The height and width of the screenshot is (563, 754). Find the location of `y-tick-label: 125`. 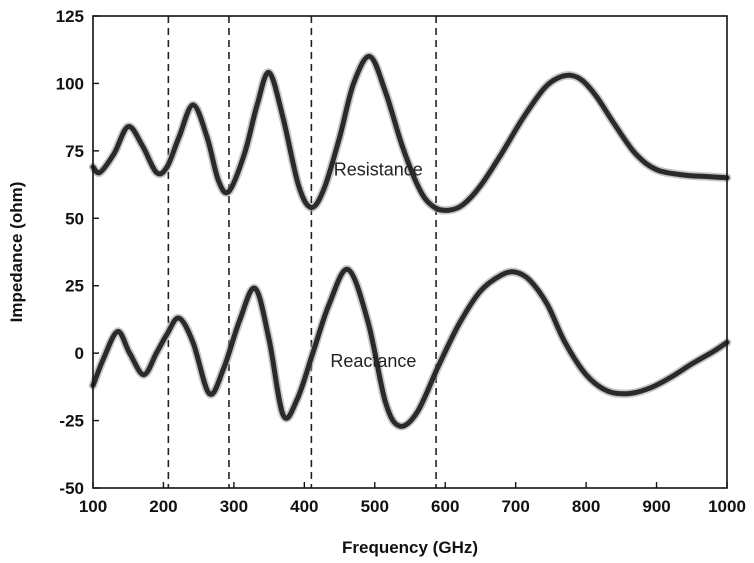

y-tick-label: 125 is located at coordinates (70, 16).